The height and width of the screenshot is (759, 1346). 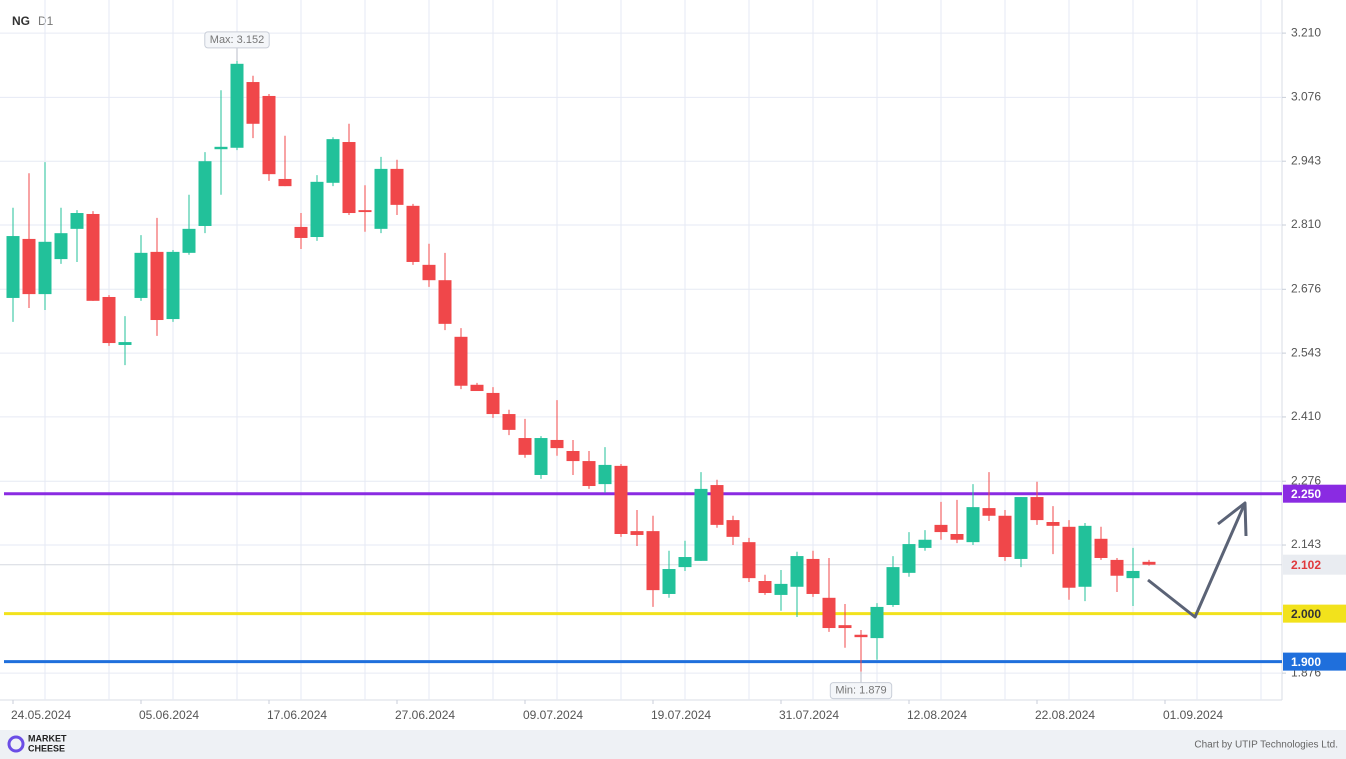 I want to click on x-tick-label: 01.09.2024, so click(x=1193, y=715).